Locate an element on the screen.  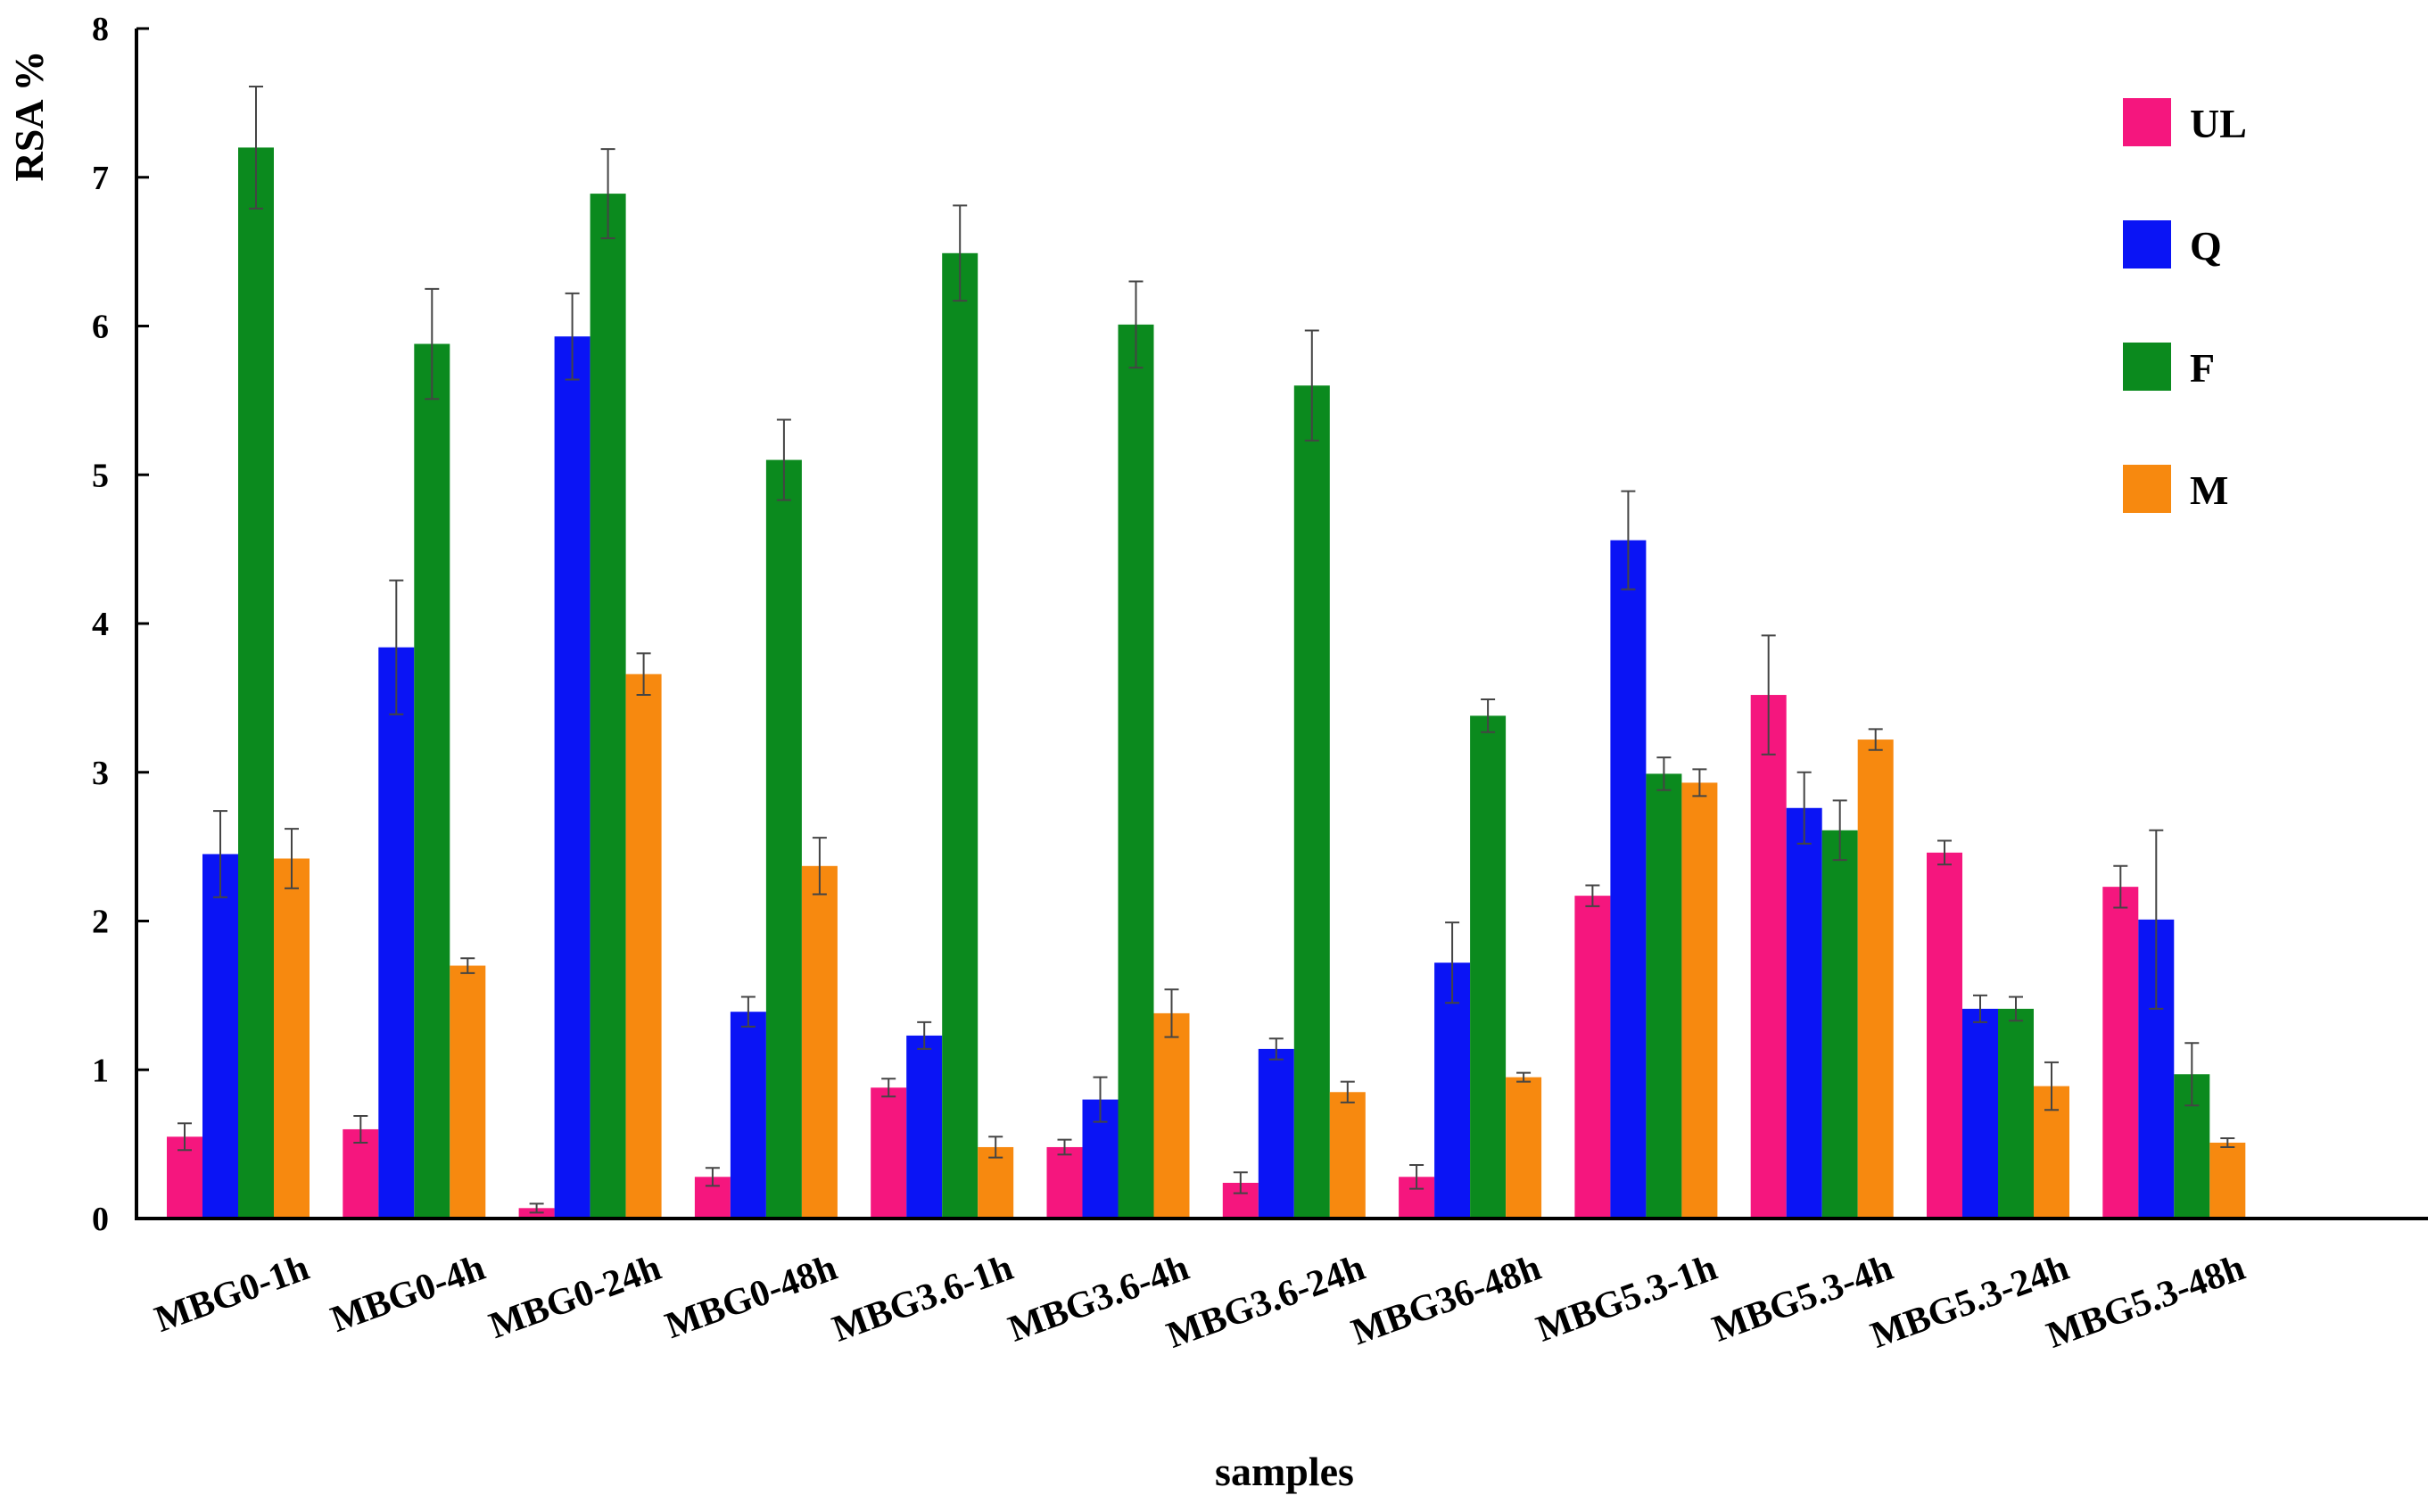
bar-f-mbg3_6-1h is located at coordinates (960, 735).